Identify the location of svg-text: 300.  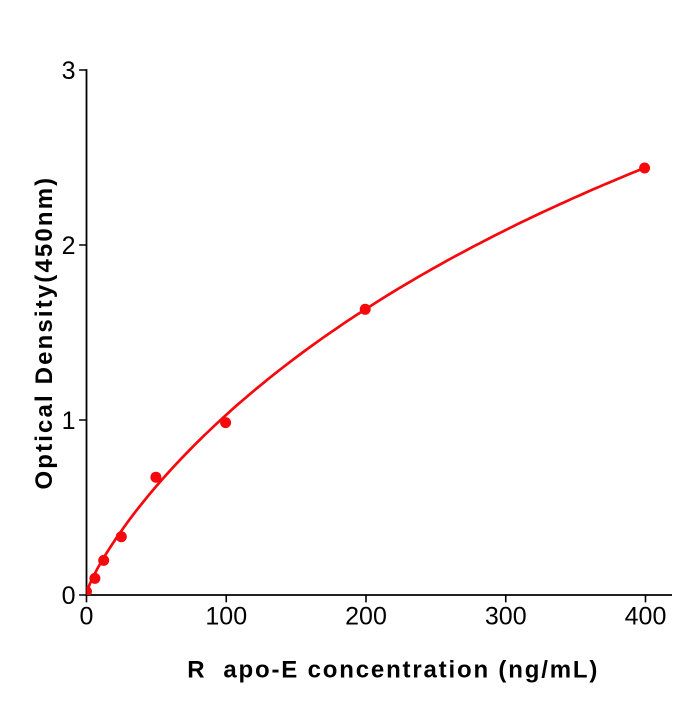
(506, 616).